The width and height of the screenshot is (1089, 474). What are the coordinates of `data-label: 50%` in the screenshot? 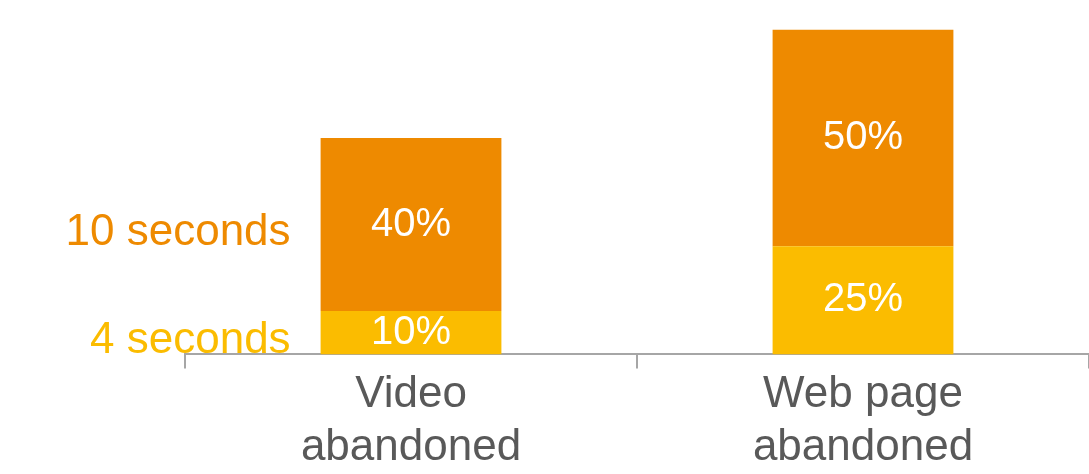 It's located at (863, 134).